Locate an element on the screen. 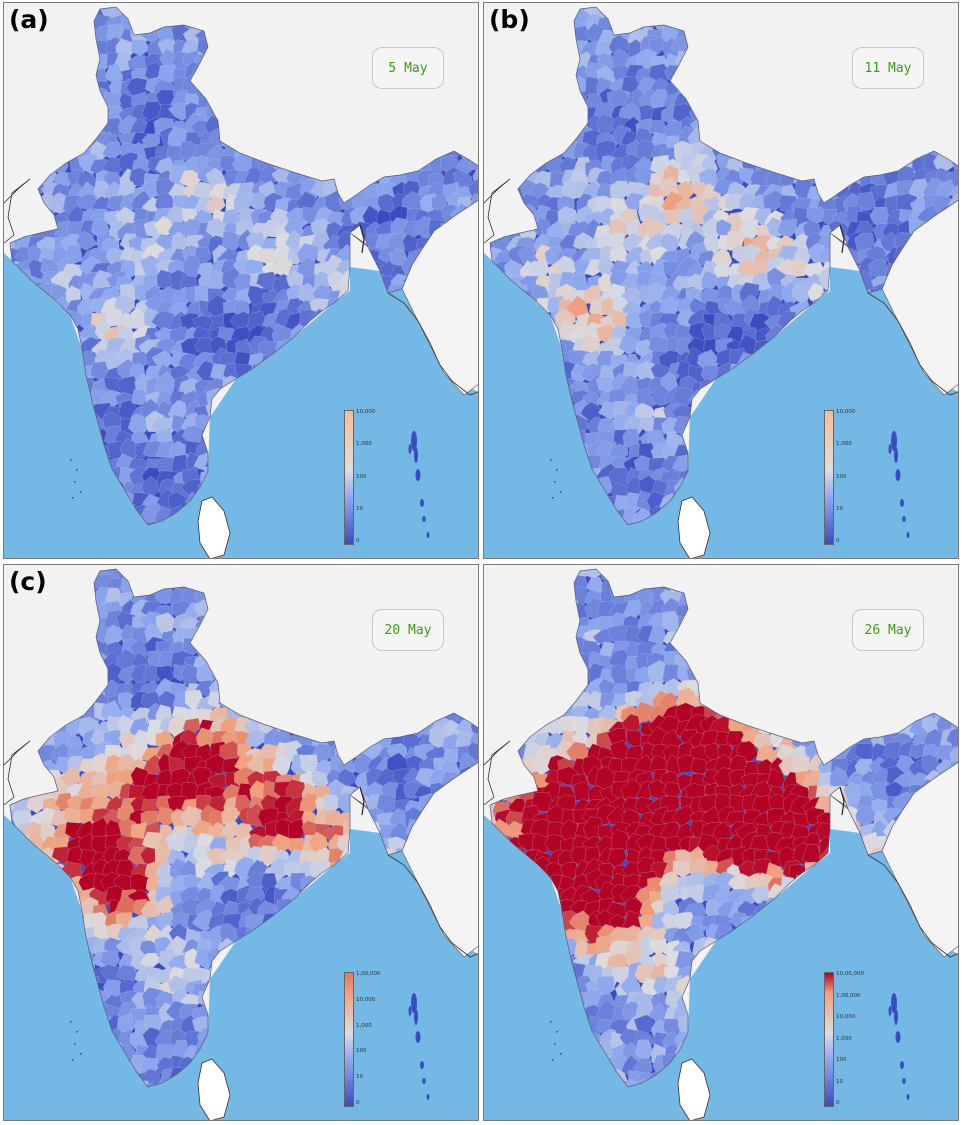 This screenshot has height=1125, width=962. color-bar-tick-label: 10,00,000 is located at coordinates (850, 974).